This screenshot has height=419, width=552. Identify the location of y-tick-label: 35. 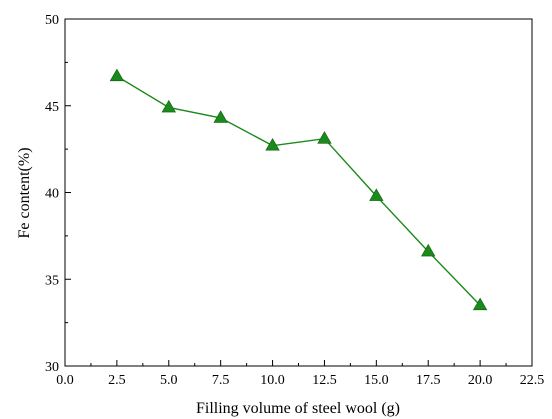
(52, 280).